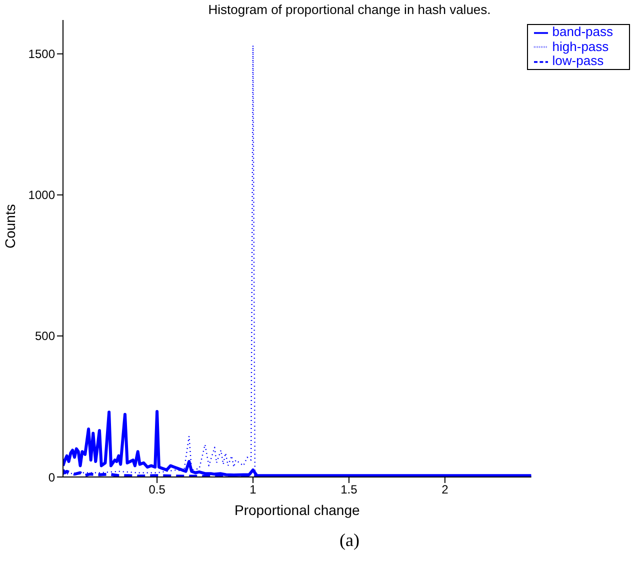 The image size is (636, 573). Describe the element at coordinates (52, 477) in the screenshot. I see `y-tick-label: 0` at that location.